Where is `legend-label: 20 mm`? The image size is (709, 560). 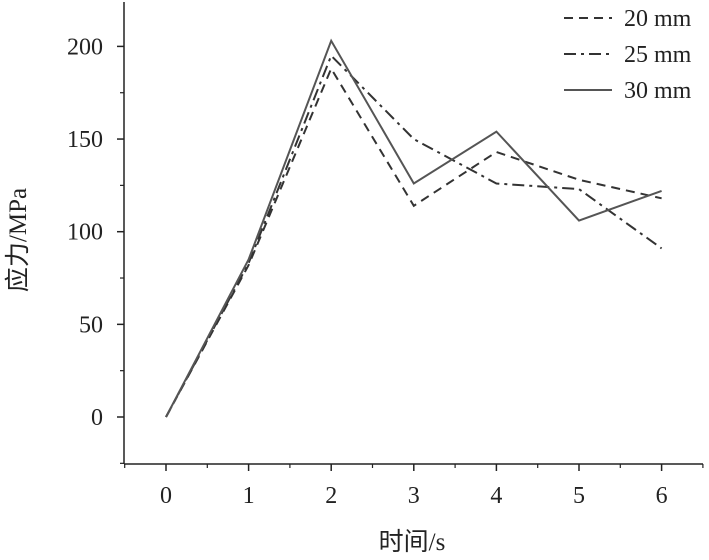
legend-label: 20 mm is located at coordinates (658, 19).